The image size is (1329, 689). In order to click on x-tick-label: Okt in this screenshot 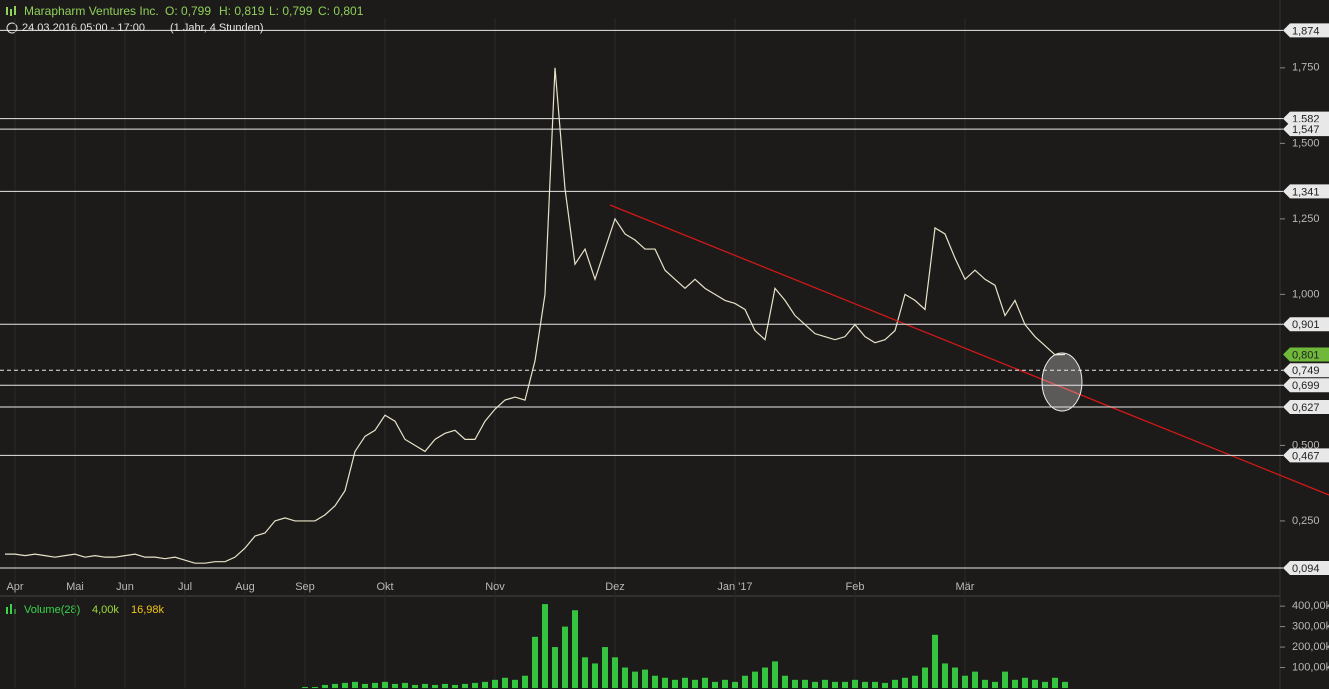, I will do `click(384, 587)`.